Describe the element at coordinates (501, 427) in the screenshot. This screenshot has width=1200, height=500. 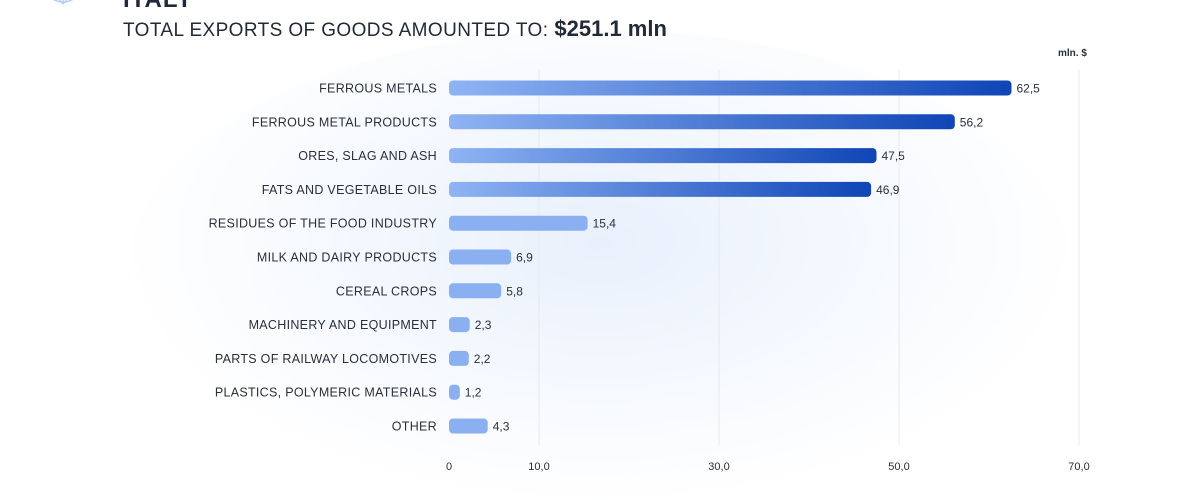
I see `value-label: 4,3` at that location.